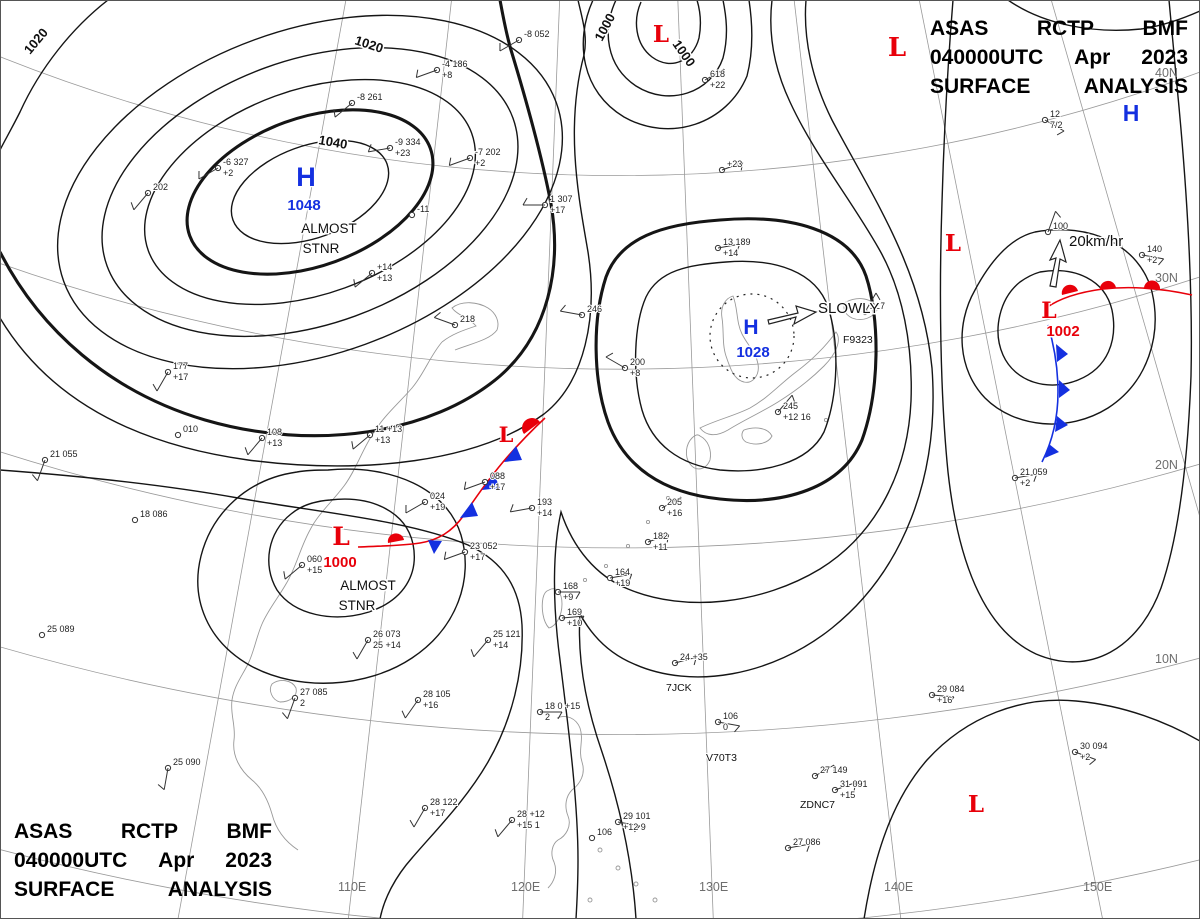 The image size is (1200, 919). Describe the element at coordinates (477, 557) in the screenshot. I see `station-text: +17` at that location.